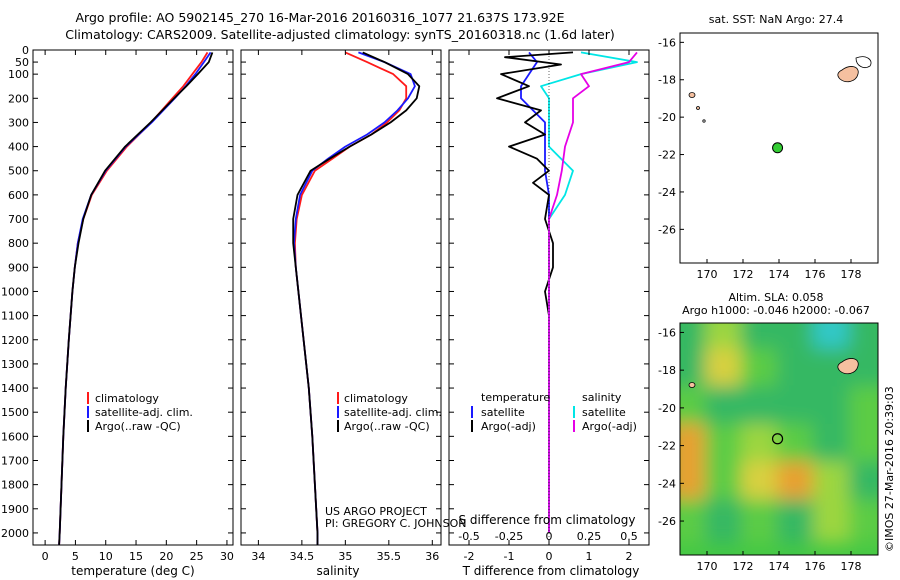 This screenshot has height=580, width=900. I want to click on map-y-tick-label: -18, so click(667, 80).